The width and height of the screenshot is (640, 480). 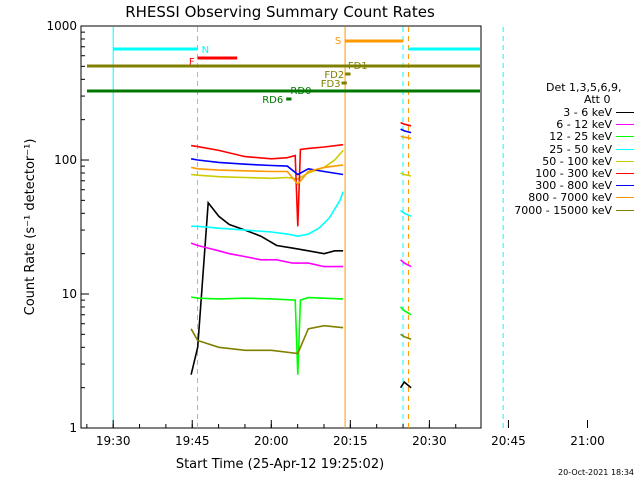 I want to click on x-tick-label: 19:45, so click(x=192, y=441).